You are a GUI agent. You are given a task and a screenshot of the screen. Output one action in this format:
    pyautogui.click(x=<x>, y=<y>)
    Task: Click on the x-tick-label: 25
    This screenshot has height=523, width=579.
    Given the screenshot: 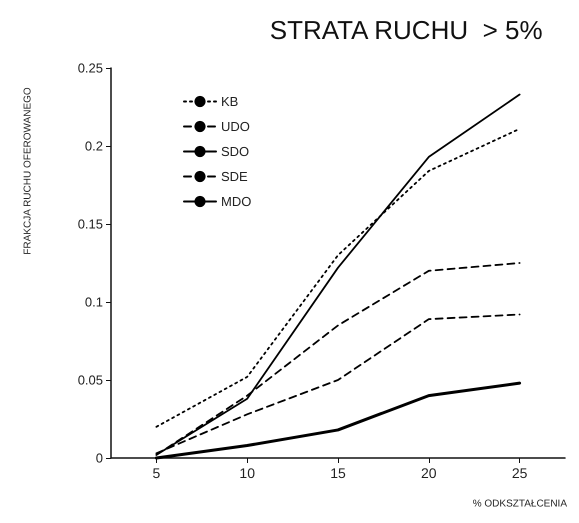 What is the action you would take?
    pyautogui.click(x=520, y=473)
    